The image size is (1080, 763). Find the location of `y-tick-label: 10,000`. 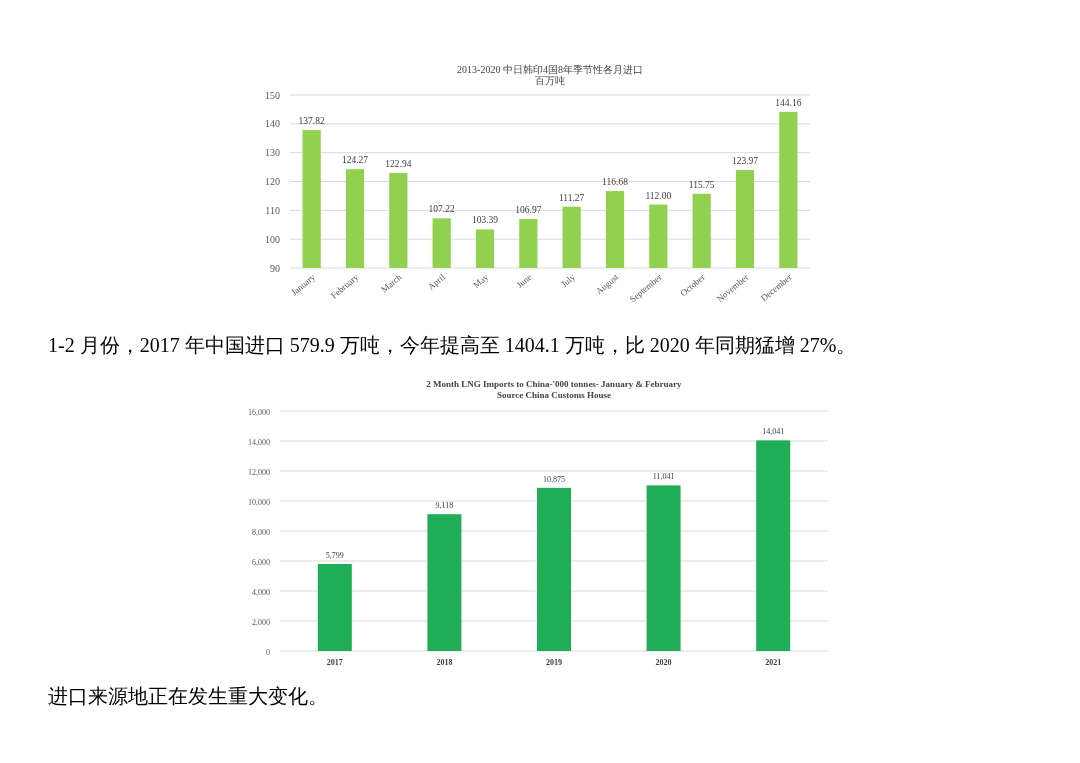

y-tick-label: 10,000 is located at coordinates (259, 502).